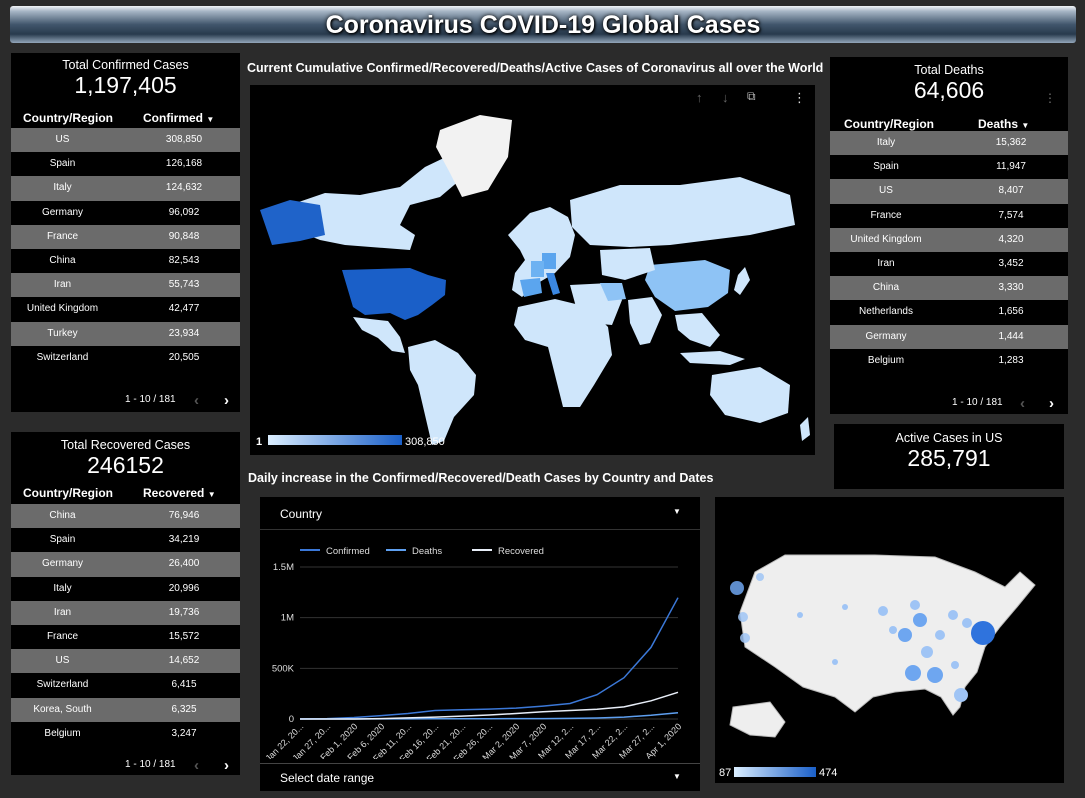  What do you see at coordinates (425, 442) in the screenshot?
I see `map-legend-max: 308,850` at bounding box center [425, 442].